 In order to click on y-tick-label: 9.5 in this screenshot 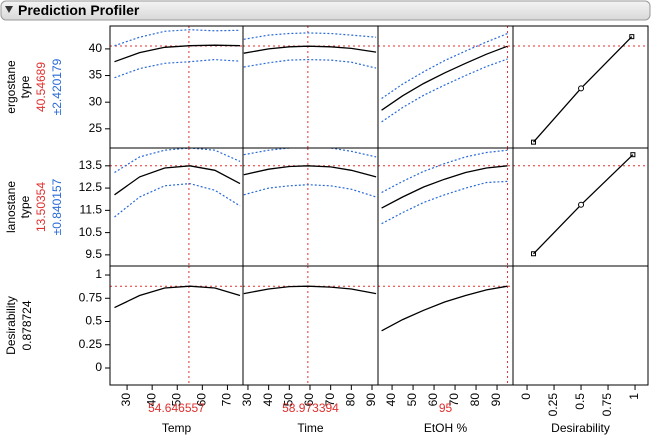, I will do `click(93, 254)`.